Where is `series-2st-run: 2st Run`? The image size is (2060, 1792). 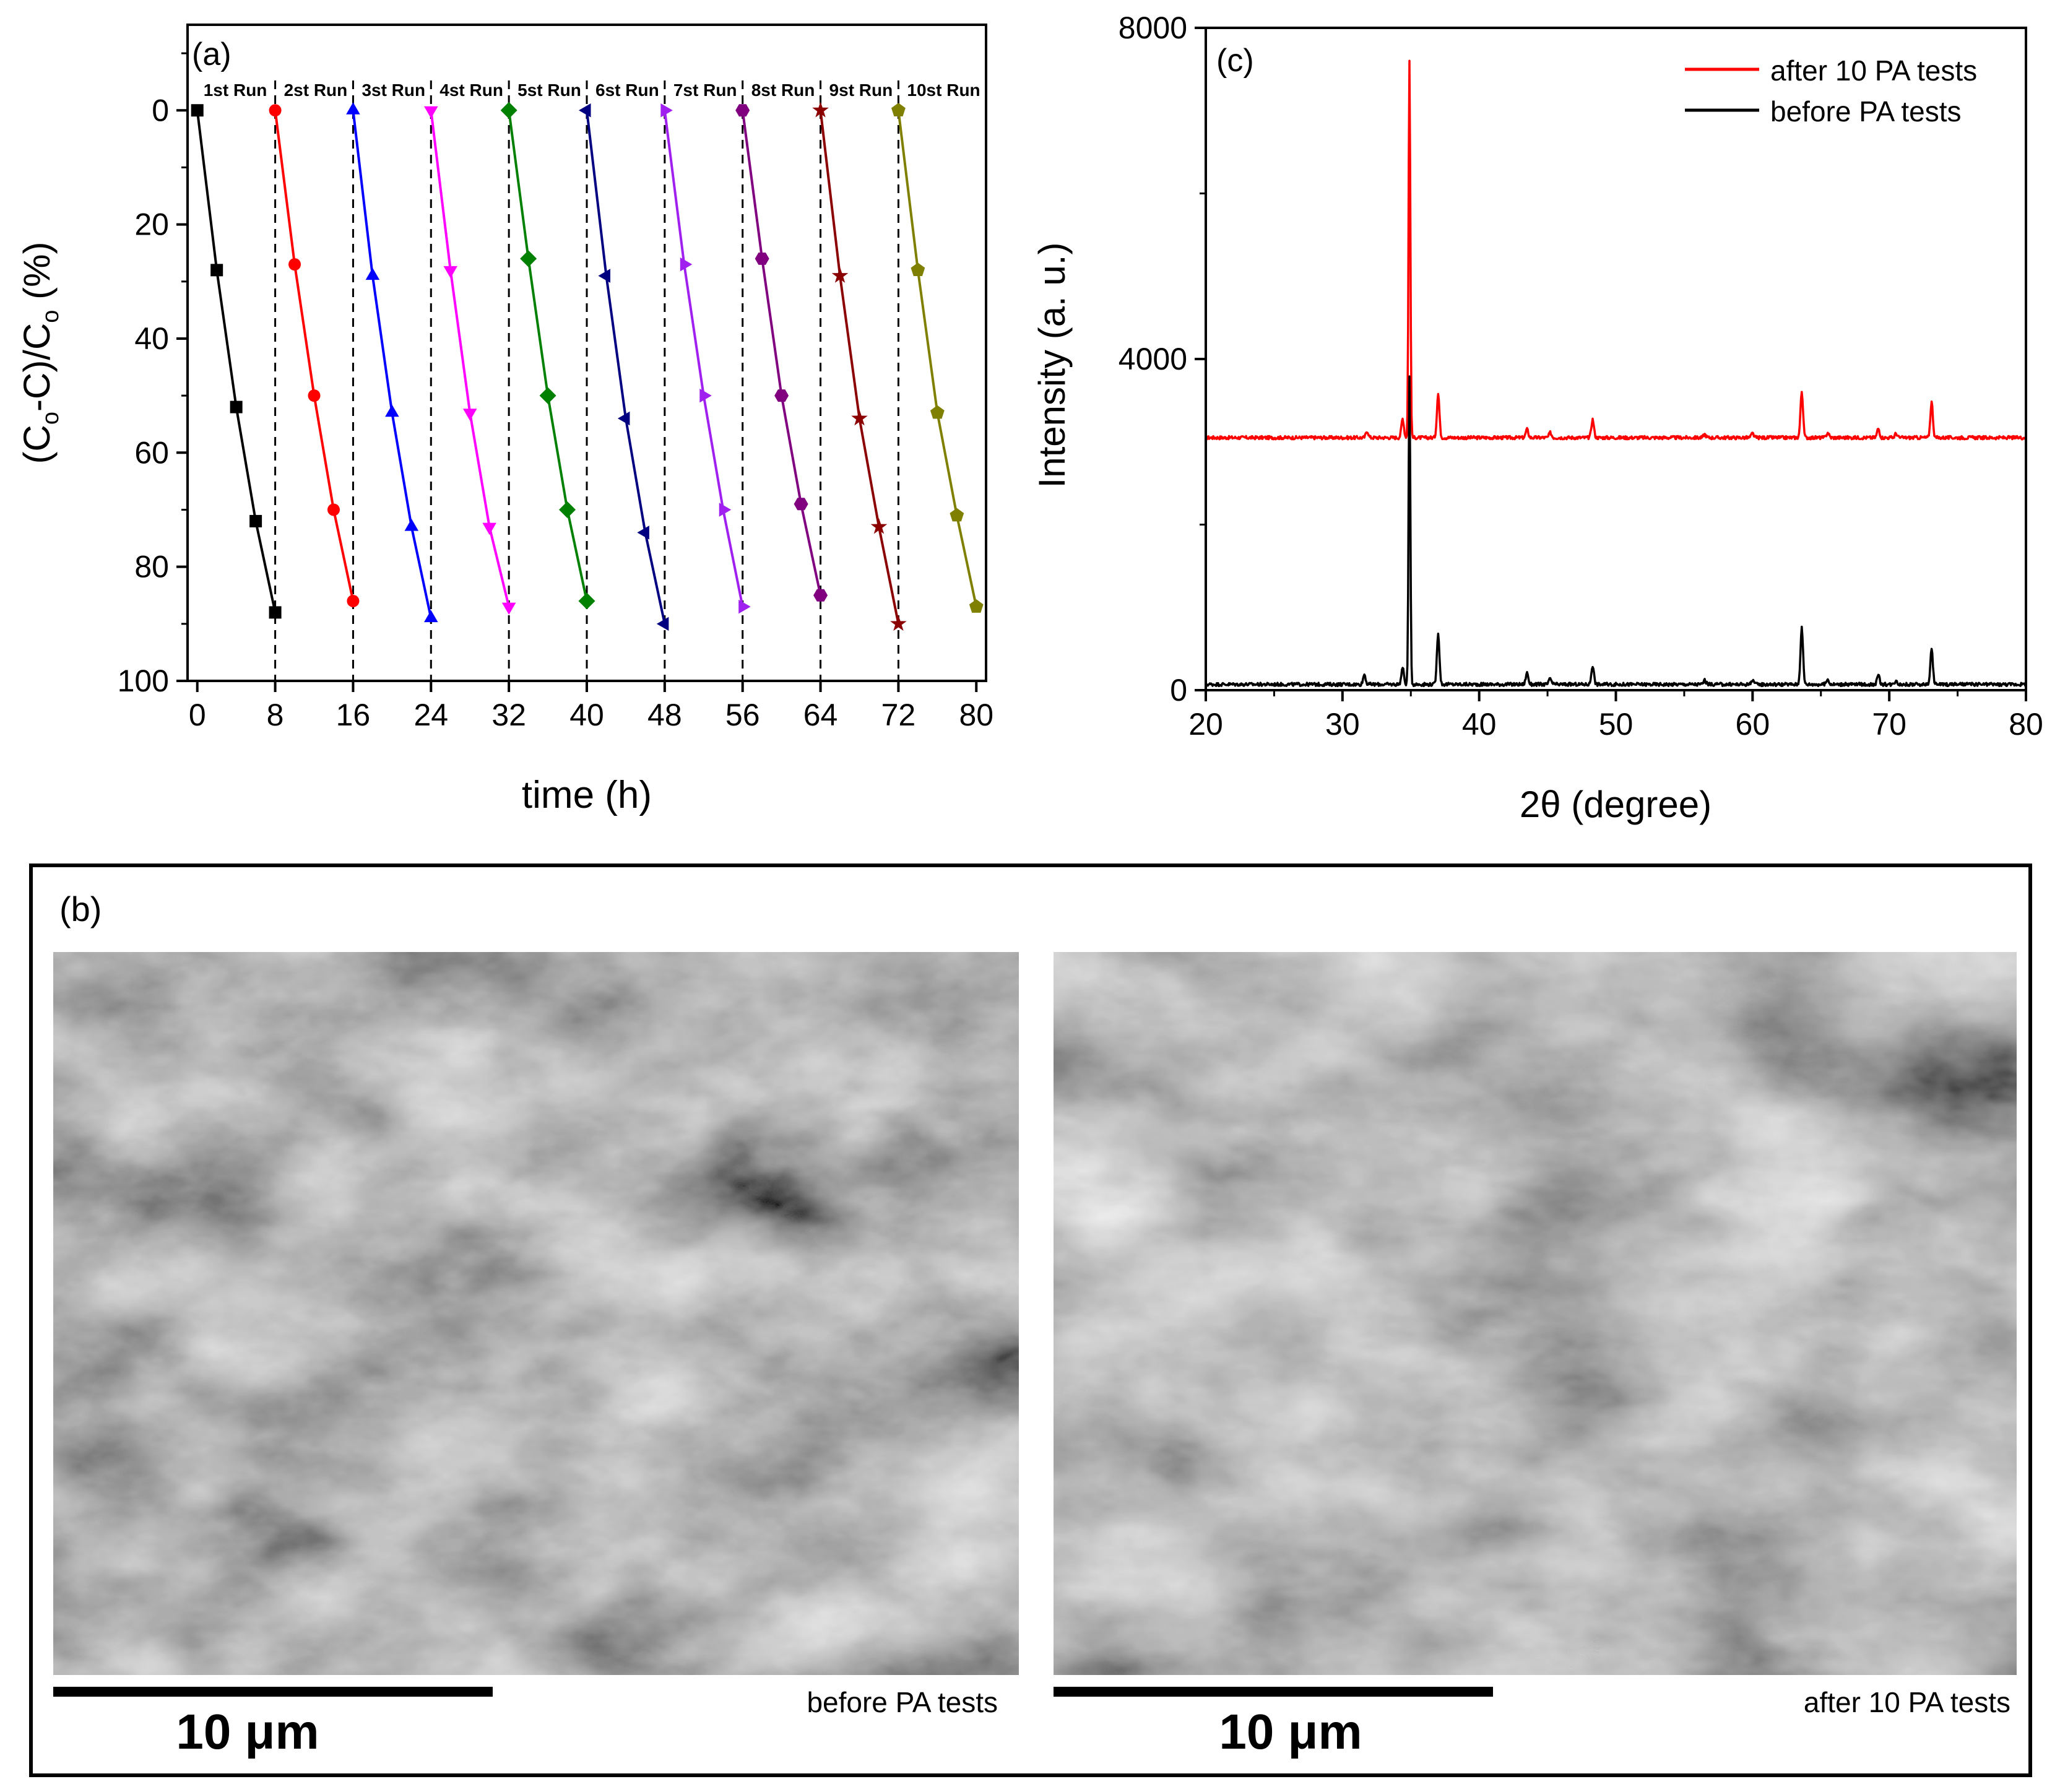
series-2st-run: 2st Run is located at coordinates (314, 343).